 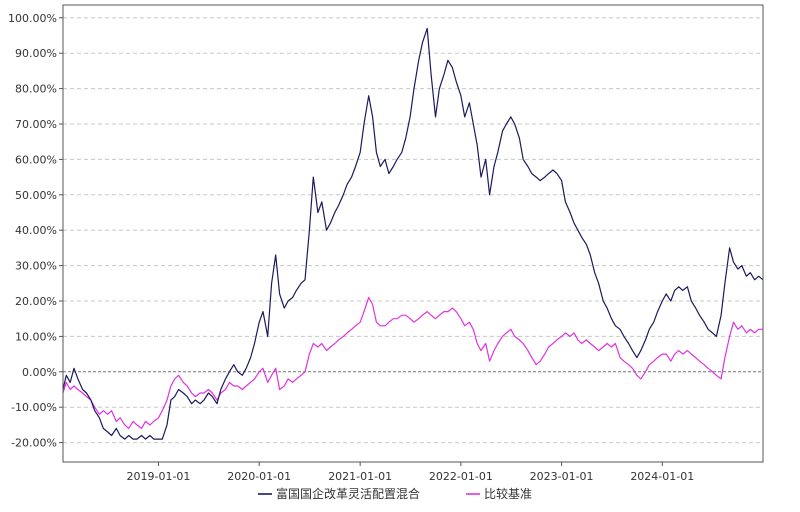 I want to click on legend-label: 富国国企改革灵活配置混合, so click(x=348, y=493).